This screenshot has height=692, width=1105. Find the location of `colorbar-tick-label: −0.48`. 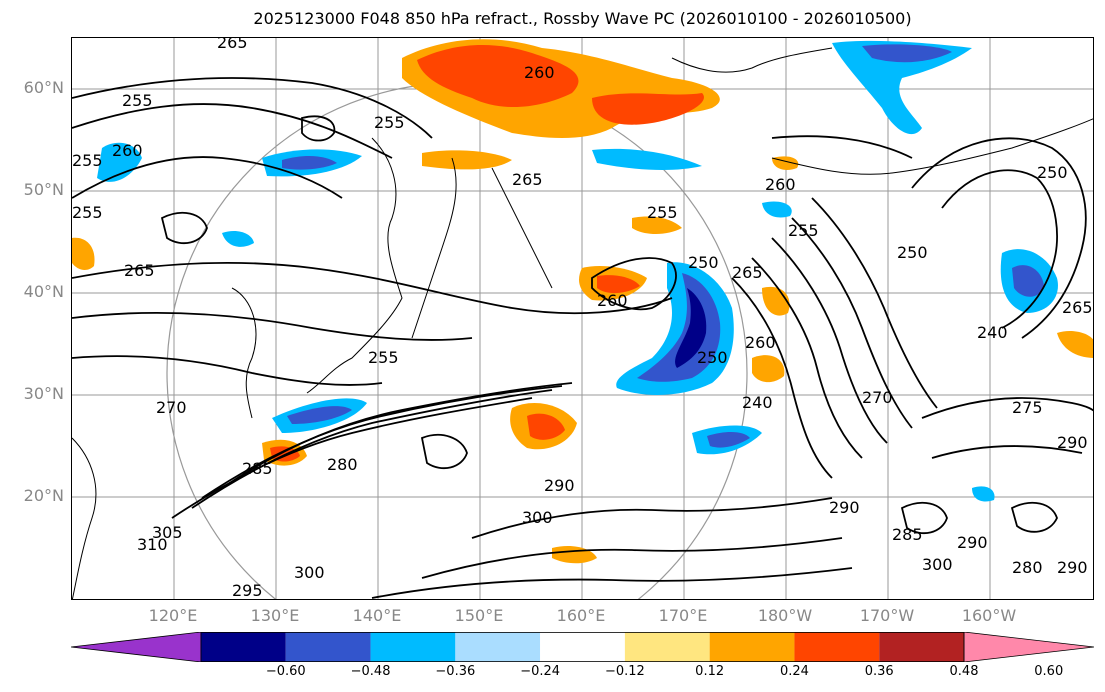

colorbar-tick-label: −0.48 is located at coordinates (370, 671).